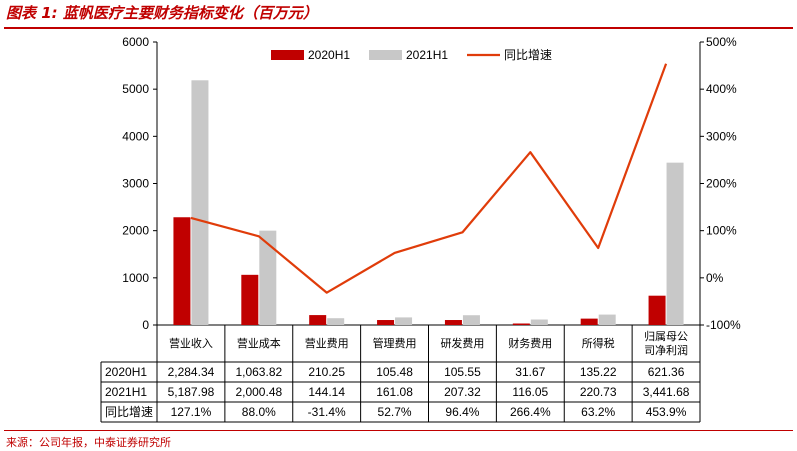 This screenshot has height=451, width=797. I want to click on table-cell: 31.67, so click(530, 372).